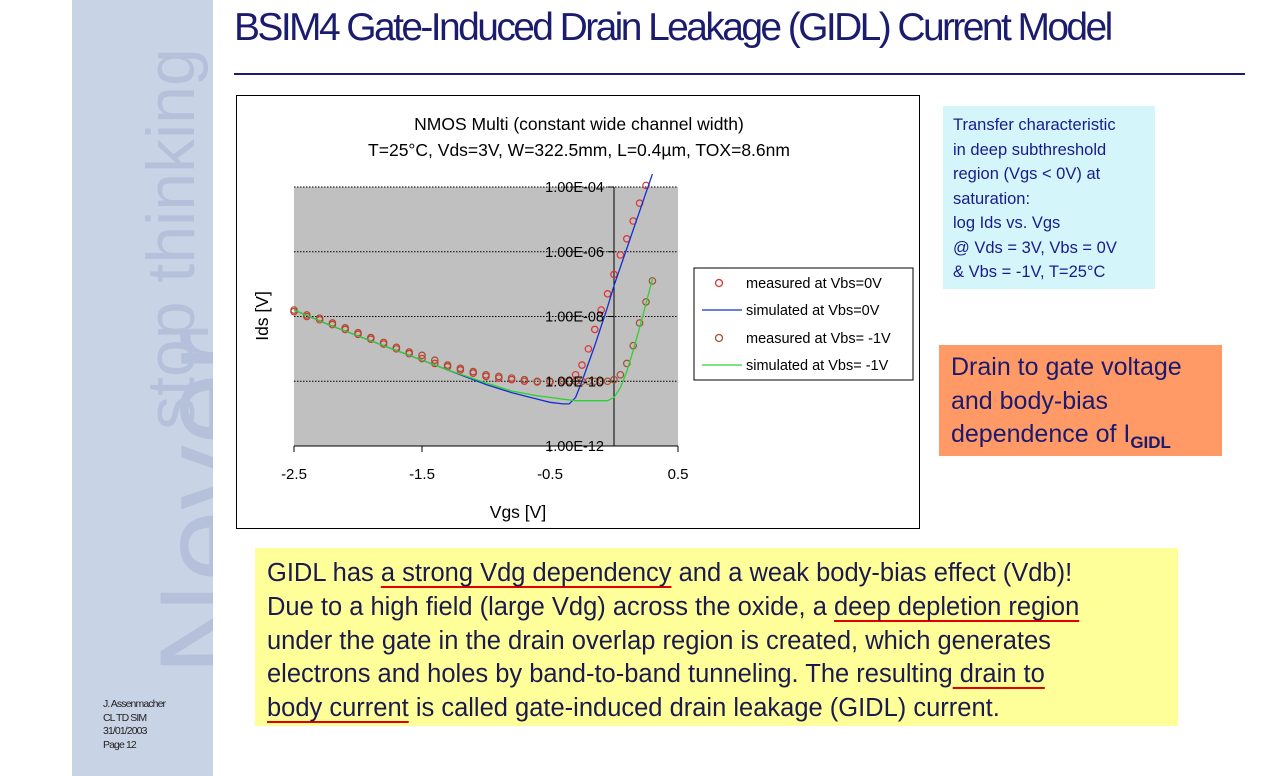 Image resolution: width=1278 pixels, height=776 pixels. What do you see at coordinates (134, 704) in the screenshot?
I see `footer-author: J. Assenmacher` at bounding box center [134, 704].